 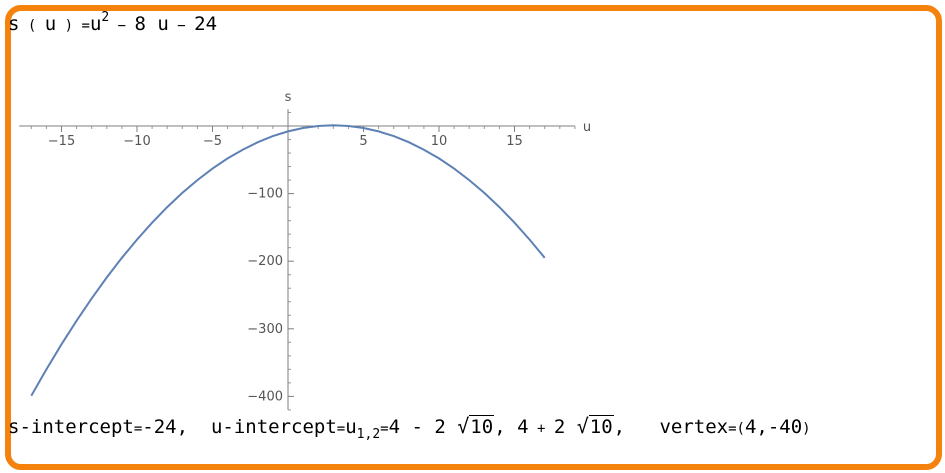 I want to click on exponent: 2, so click(x=105, y=17).